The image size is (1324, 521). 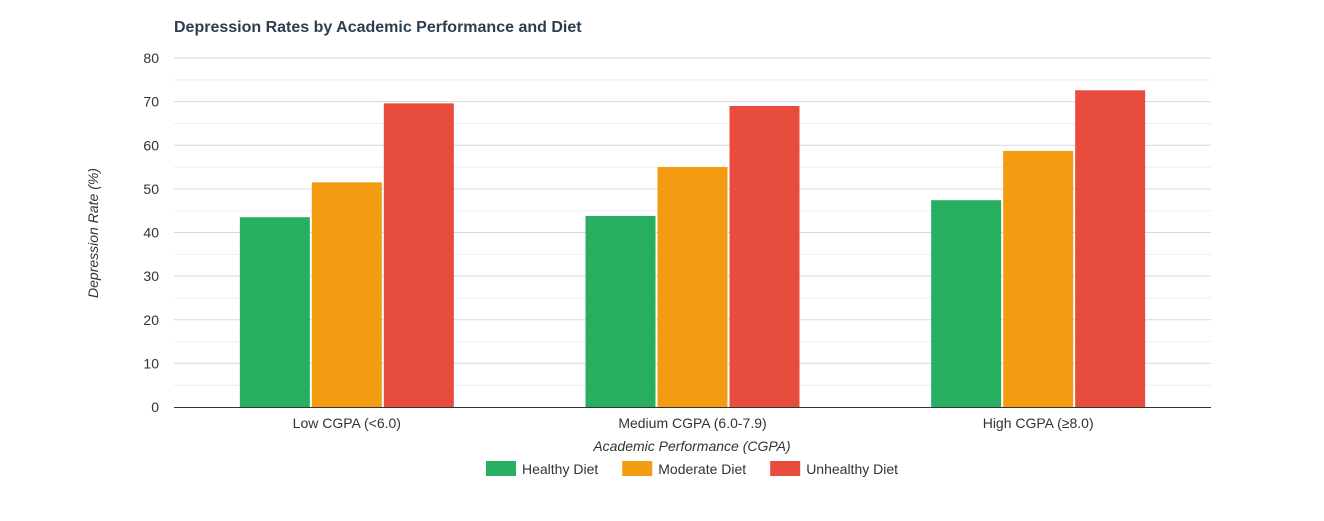 I want to click on legend-item-healthy-diet: Healthy Diet, so click(x=541, y=469).